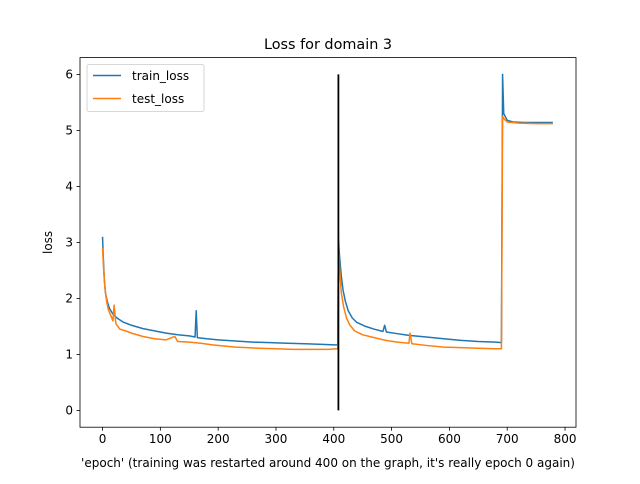 This screenshot has height=484, width=640. I want to click on x-tick-label: 400, so click(333, 439).